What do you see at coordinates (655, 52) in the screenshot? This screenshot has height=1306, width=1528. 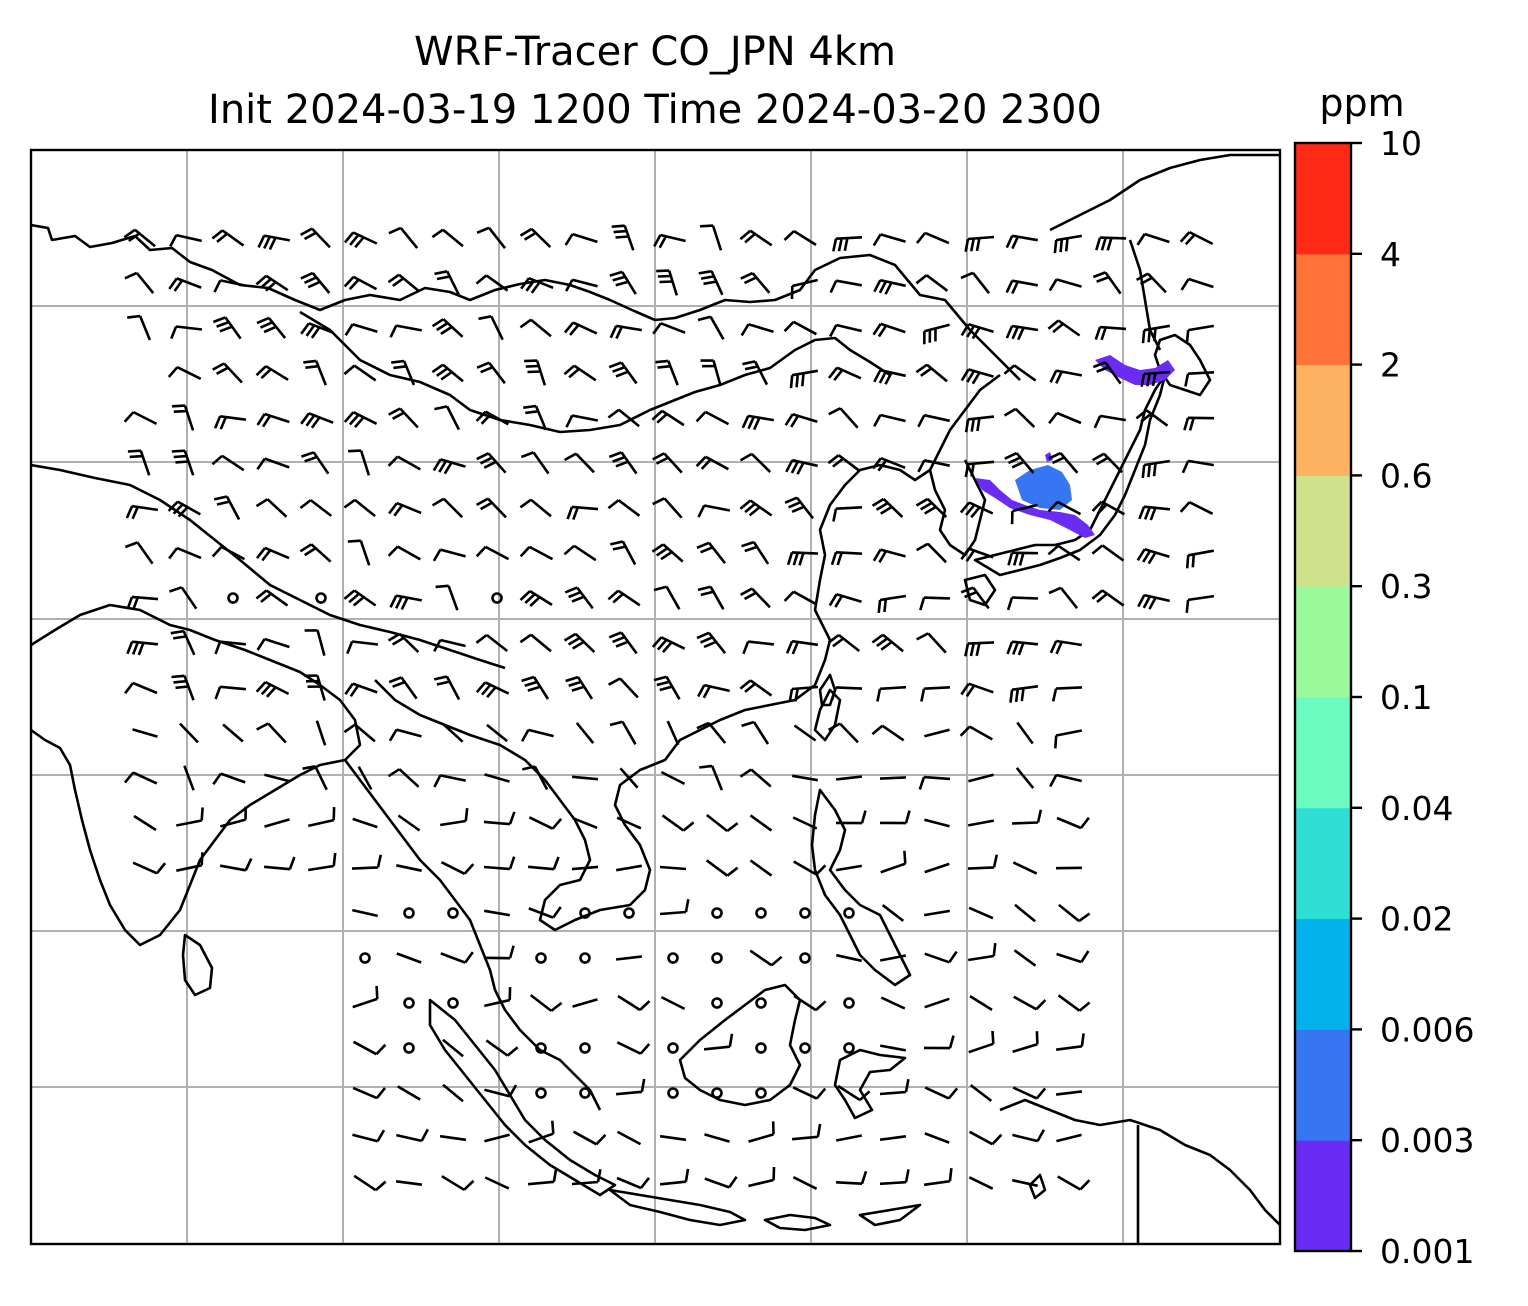 I see `map-title-line1: WRF-Tracer CO_JPN 4km` at bounding box center [655, 52].